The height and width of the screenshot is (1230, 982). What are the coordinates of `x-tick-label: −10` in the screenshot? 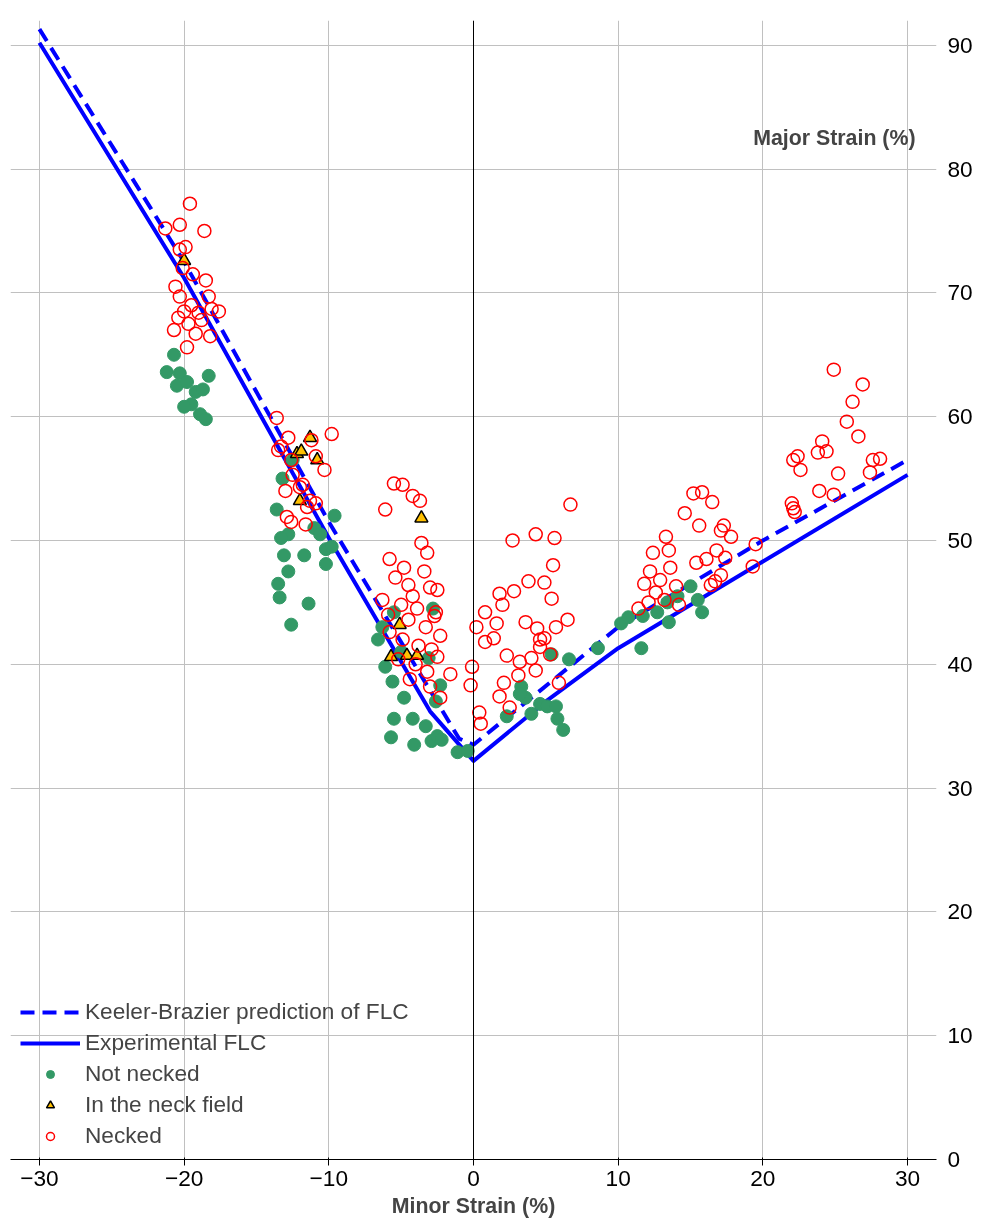 It's located at (329, 1177).